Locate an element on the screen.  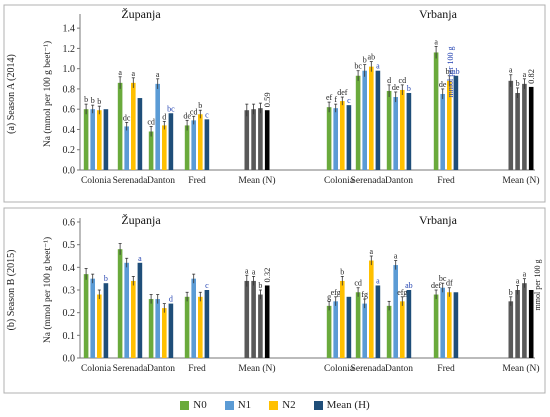
panel-a-loc0-xtick-1: Serenada is located at coordinates (131, 181).